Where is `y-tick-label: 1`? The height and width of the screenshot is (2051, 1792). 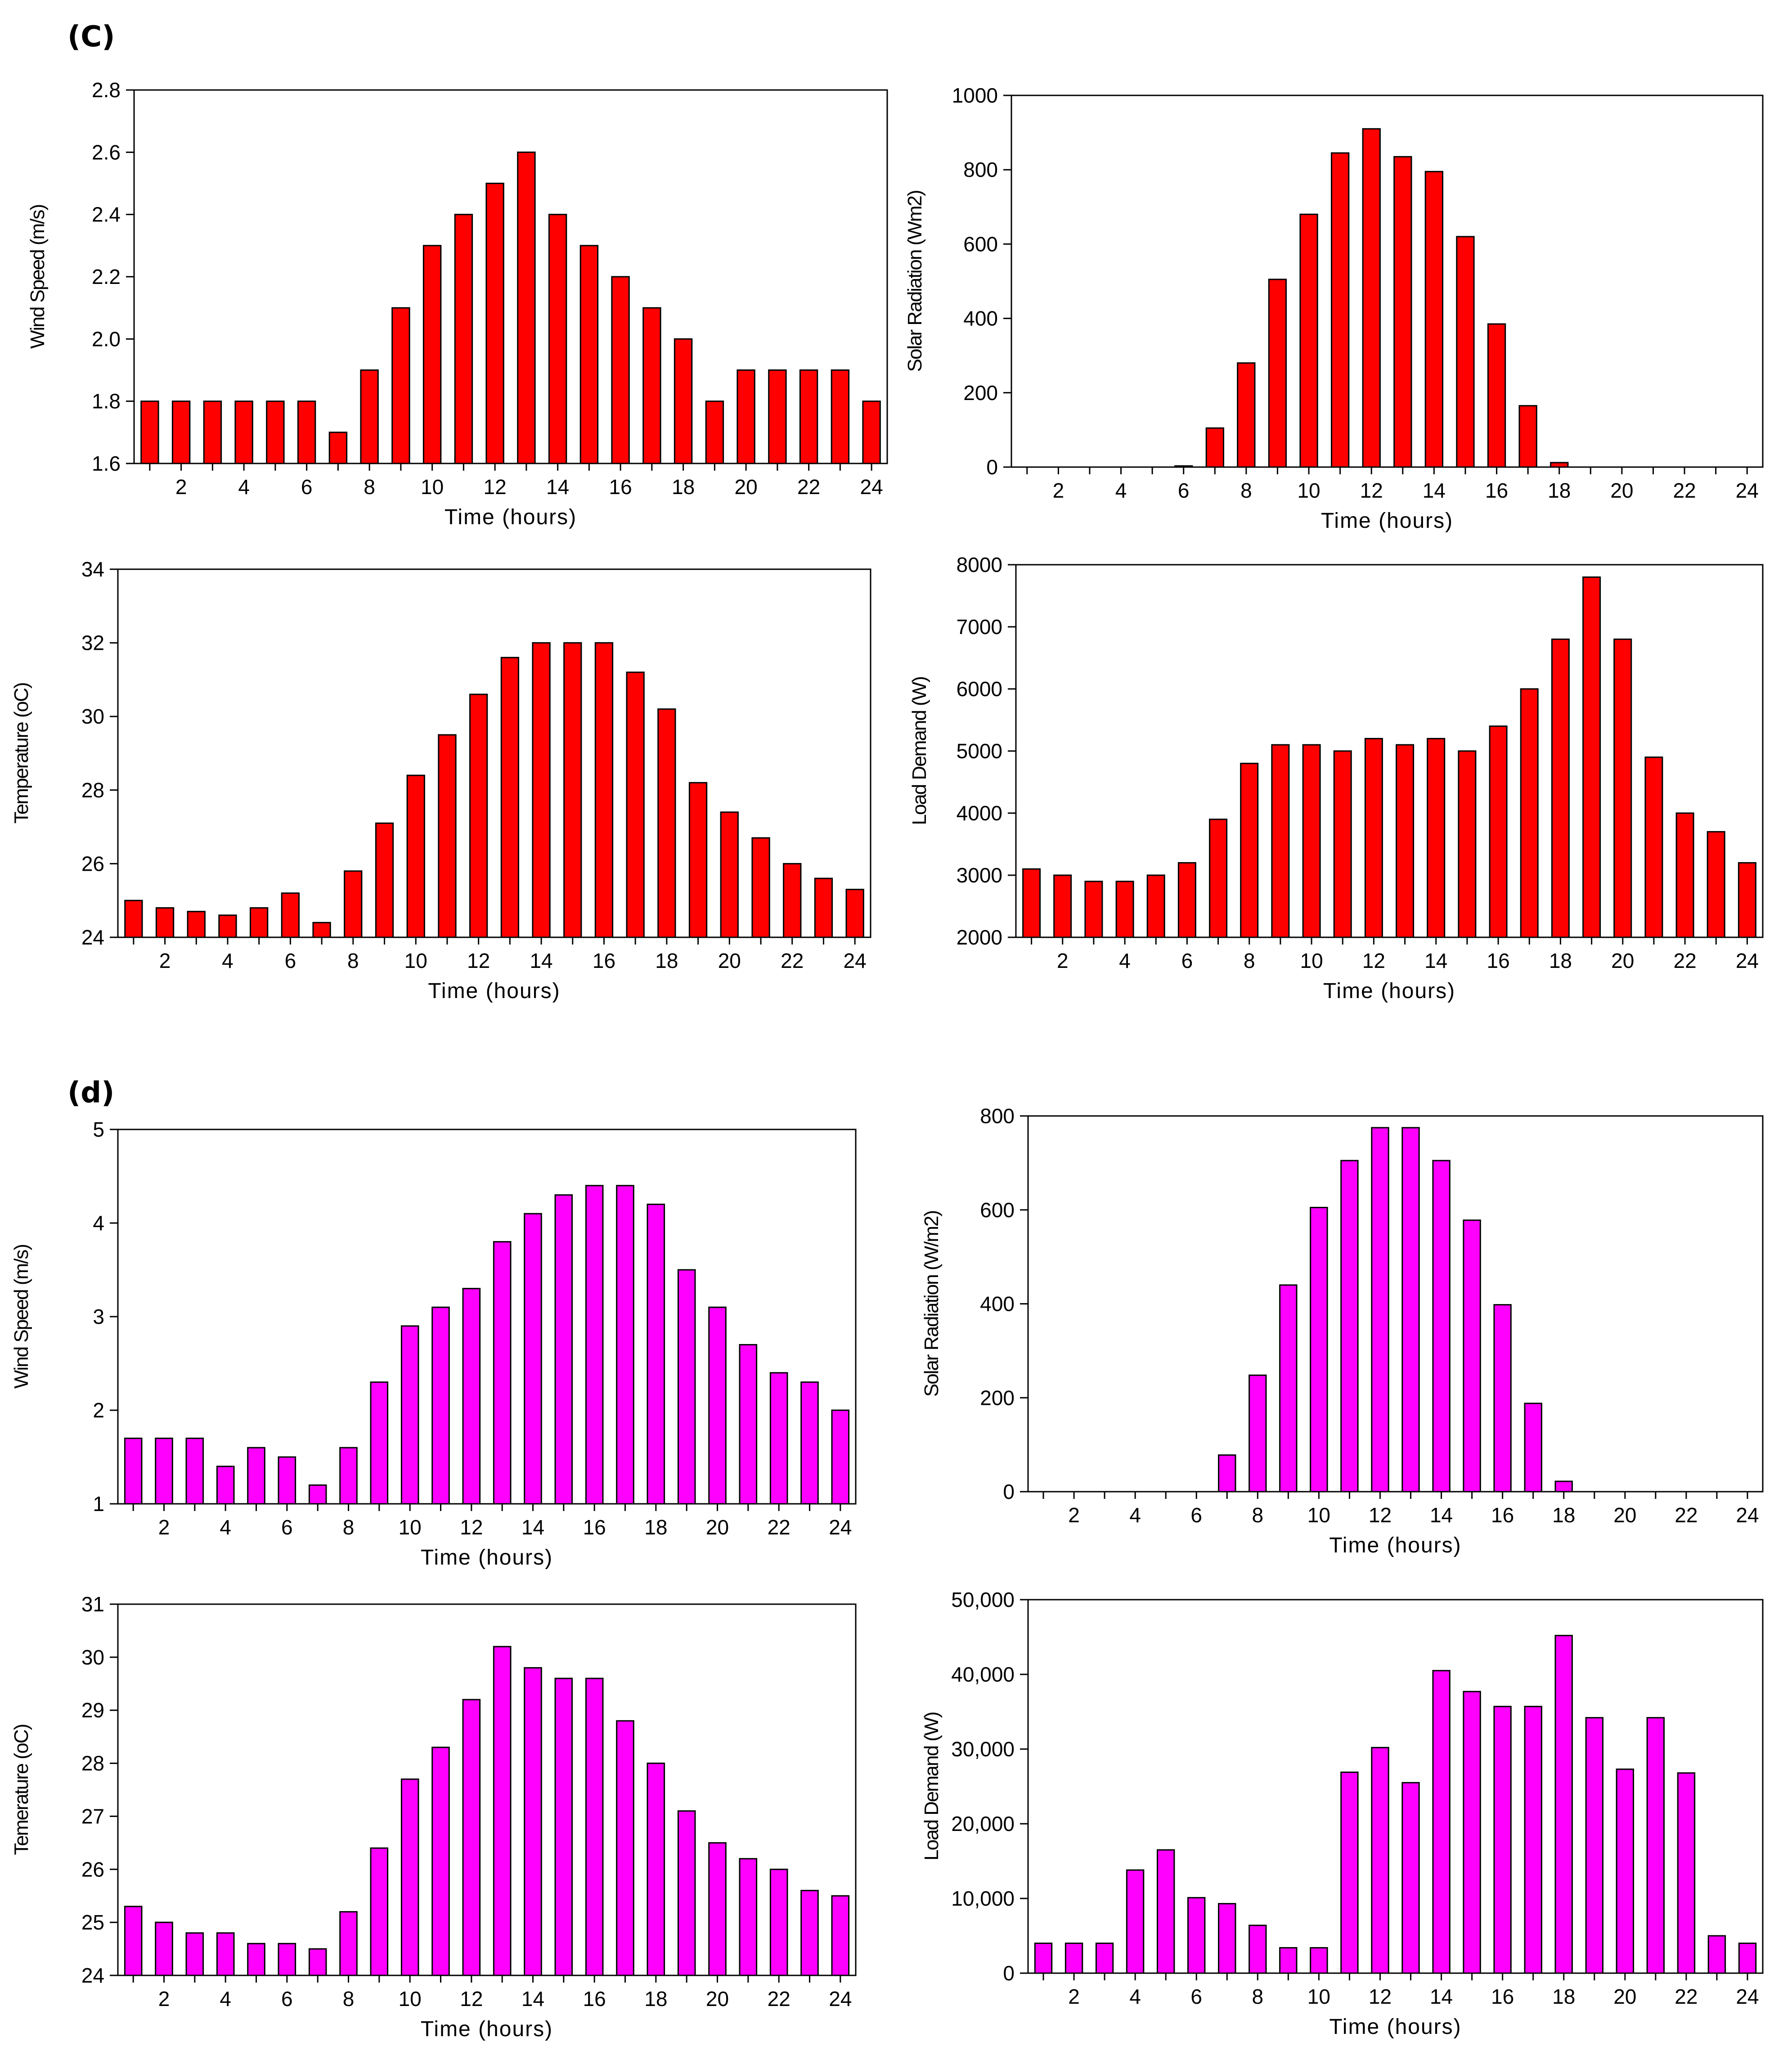 y-tick-label: 1 is located at coordinates (98, 1504).